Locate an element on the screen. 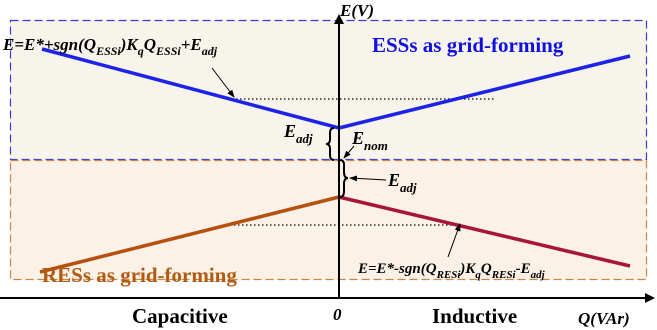  res-droop-line-right is located at coordinates (484, 231).